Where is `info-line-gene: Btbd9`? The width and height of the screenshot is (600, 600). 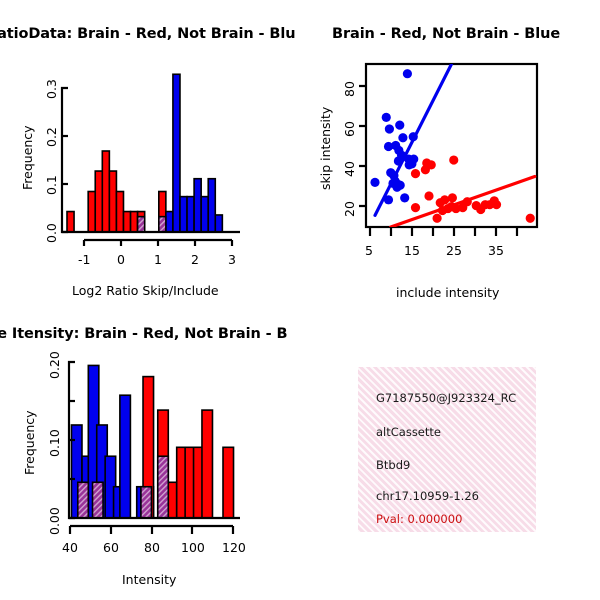 info-line-gene: Btbd9 is located at coordinates (393, 465).